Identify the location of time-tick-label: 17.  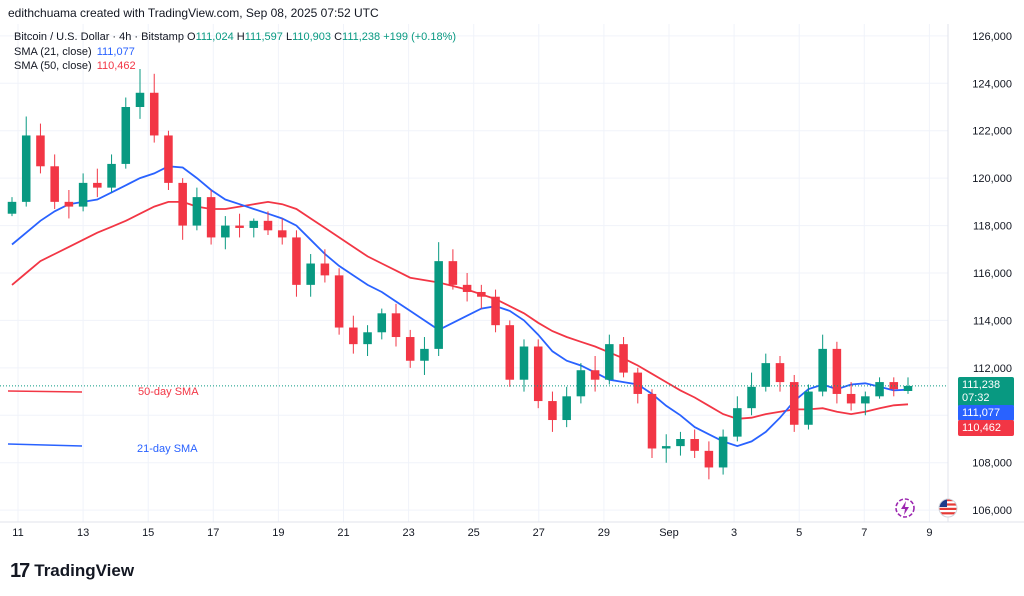
(213, 533).